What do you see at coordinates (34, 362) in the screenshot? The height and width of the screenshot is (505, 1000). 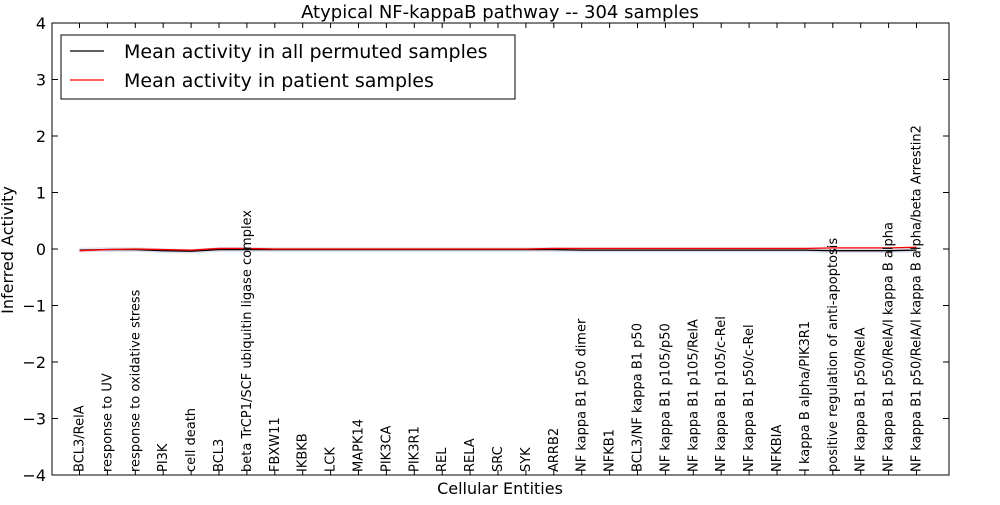 I see `y-tick-label: −2` at bounding box center [34, 362].